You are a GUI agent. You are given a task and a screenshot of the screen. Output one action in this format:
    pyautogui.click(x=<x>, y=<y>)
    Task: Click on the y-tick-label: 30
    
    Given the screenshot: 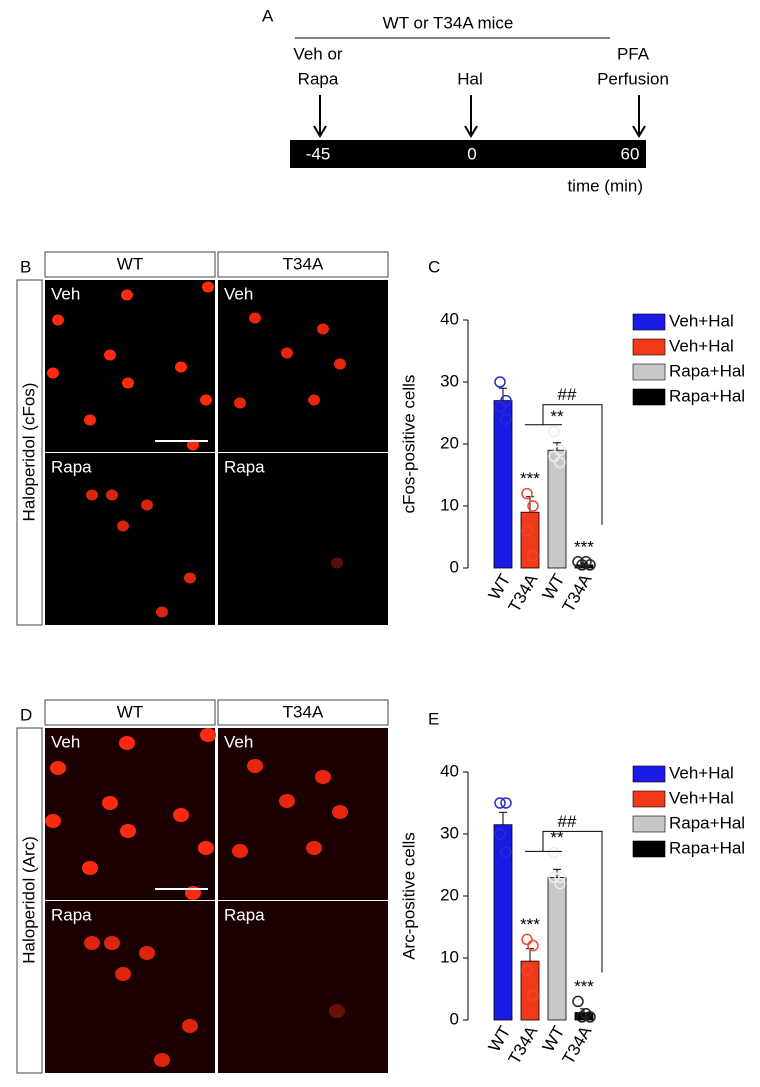 What is the action you would take?
    pyautogui.click(x=449, y=380)
    